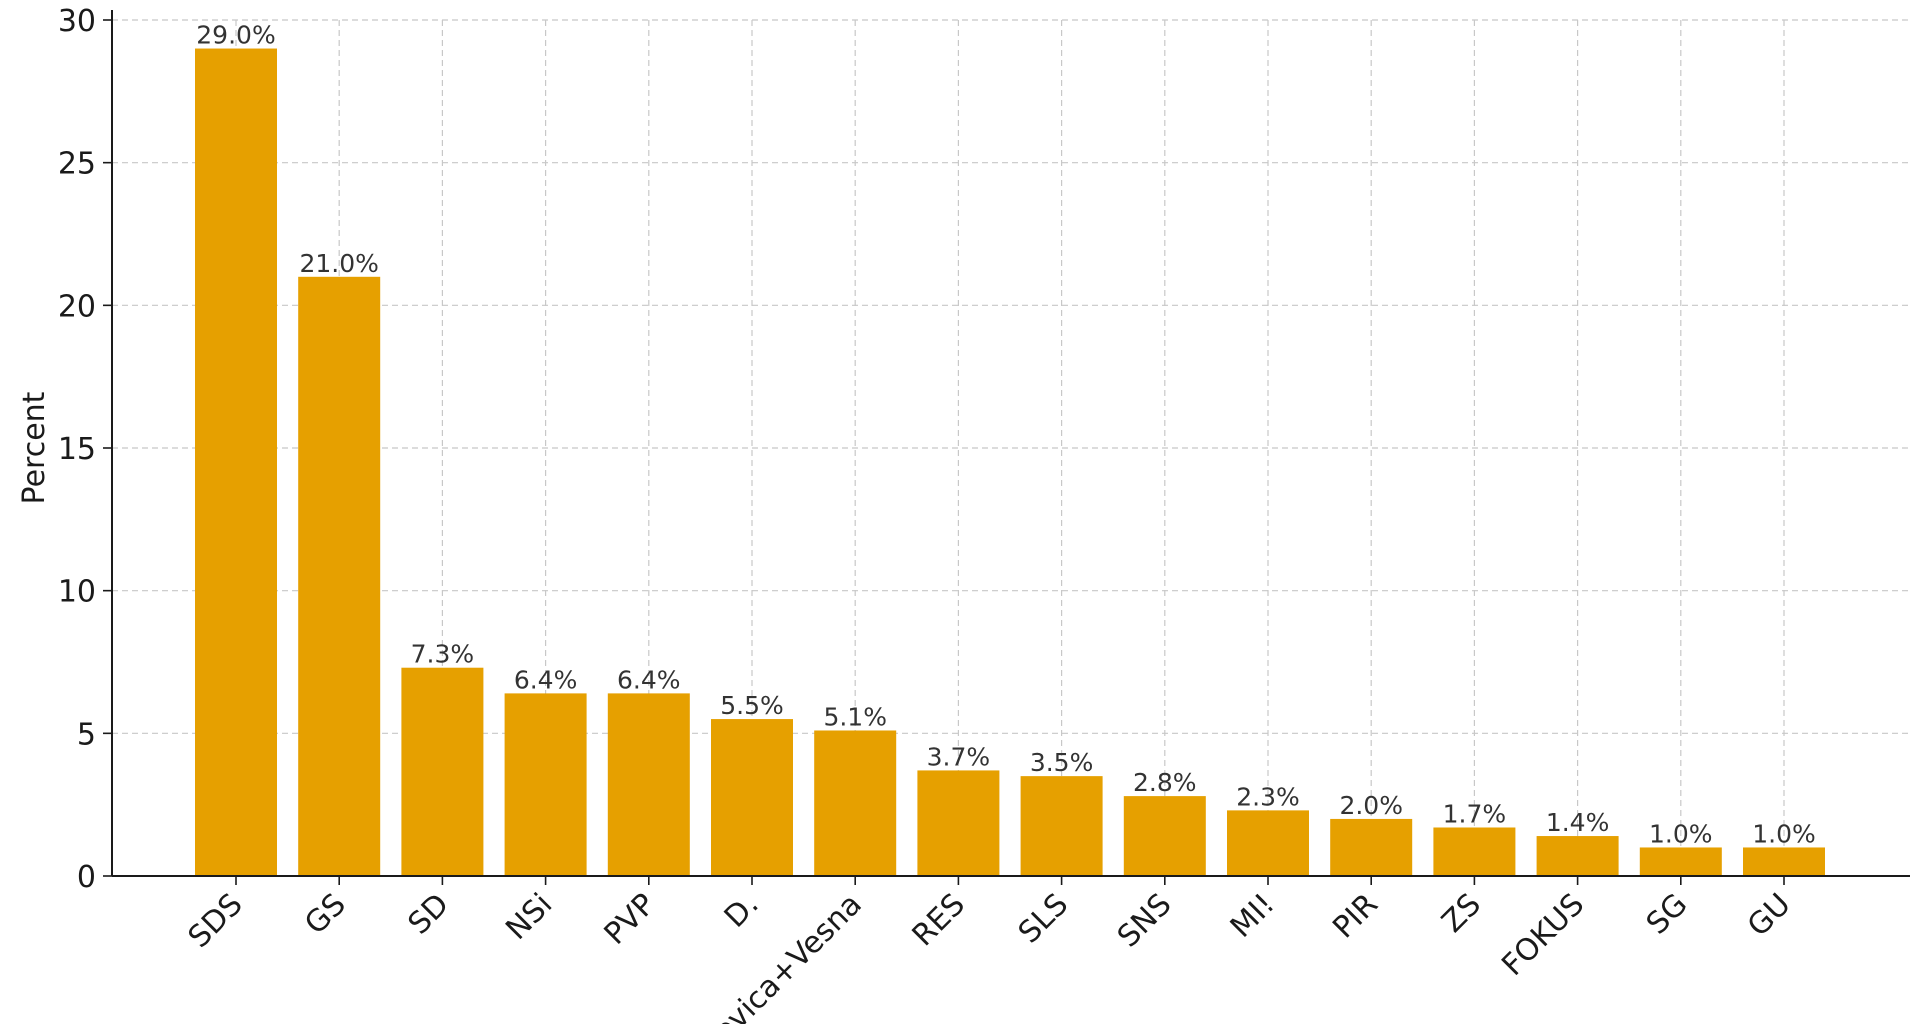 The height and width of the screenshot is (1024, 1920). Describe the element at coordinates (1461, 913) in the screenshot. I see `x-tick-label: ZS` at that location.